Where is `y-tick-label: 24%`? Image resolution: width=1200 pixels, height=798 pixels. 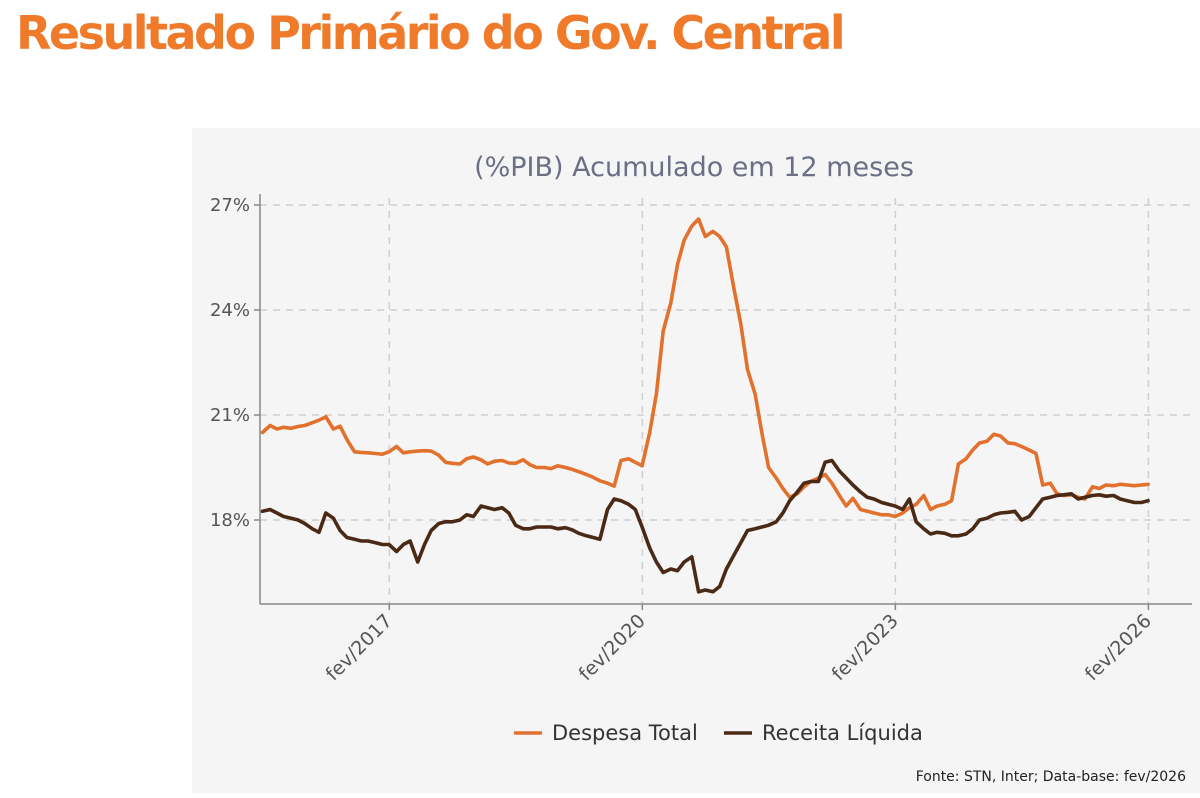 y-tick-label: 24% is located at coordinates (230, 310).